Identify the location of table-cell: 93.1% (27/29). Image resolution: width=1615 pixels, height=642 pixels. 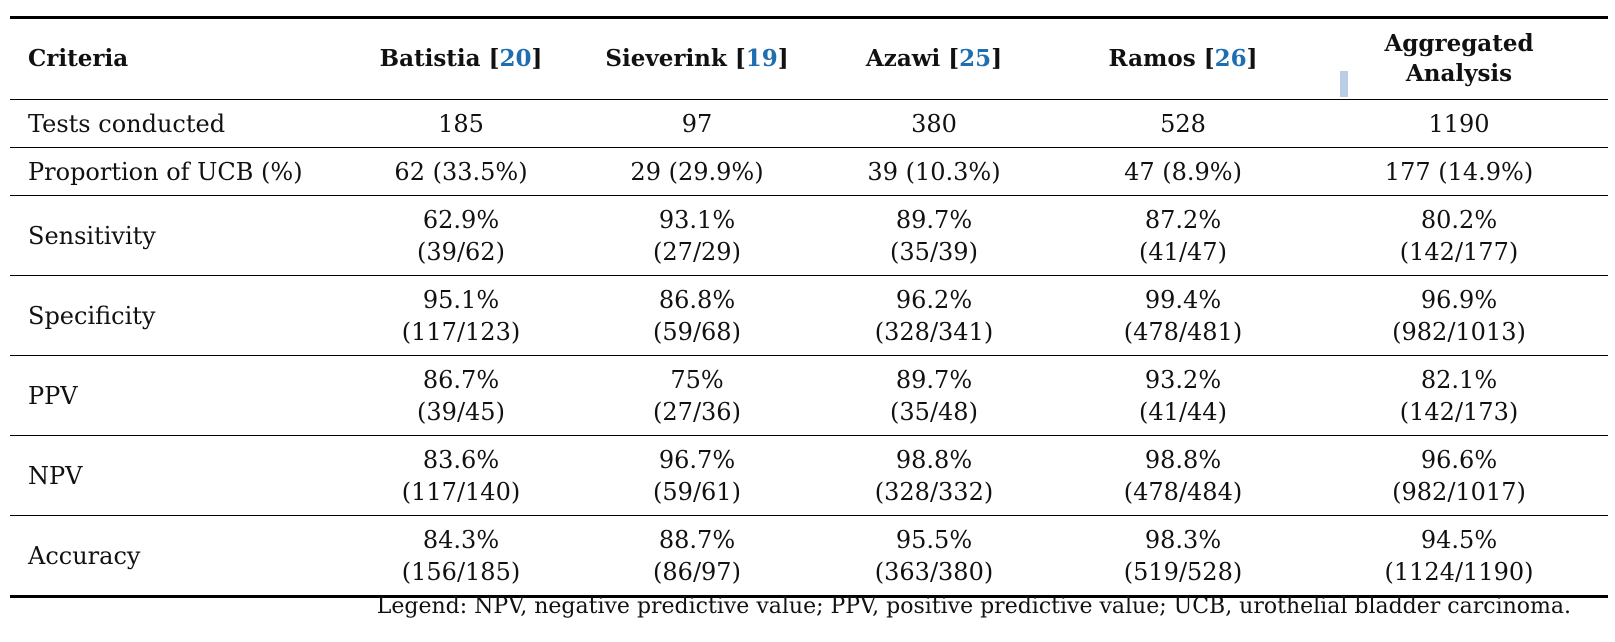
(697, 235).